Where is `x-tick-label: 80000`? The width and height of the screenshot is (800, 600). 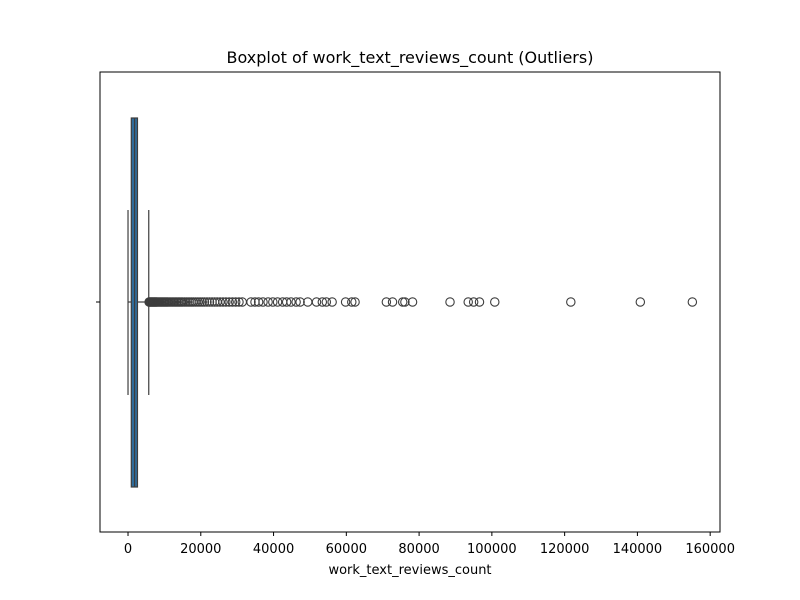 x-tick-label: 80000 is located at coordinates (418, 549).